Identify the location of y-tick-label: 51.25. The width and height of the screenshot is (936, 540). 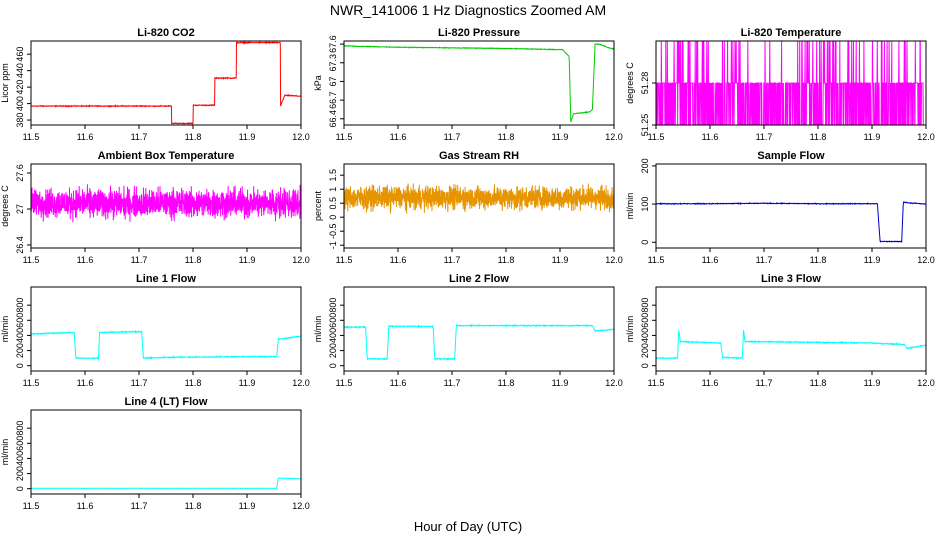
(645, 125).